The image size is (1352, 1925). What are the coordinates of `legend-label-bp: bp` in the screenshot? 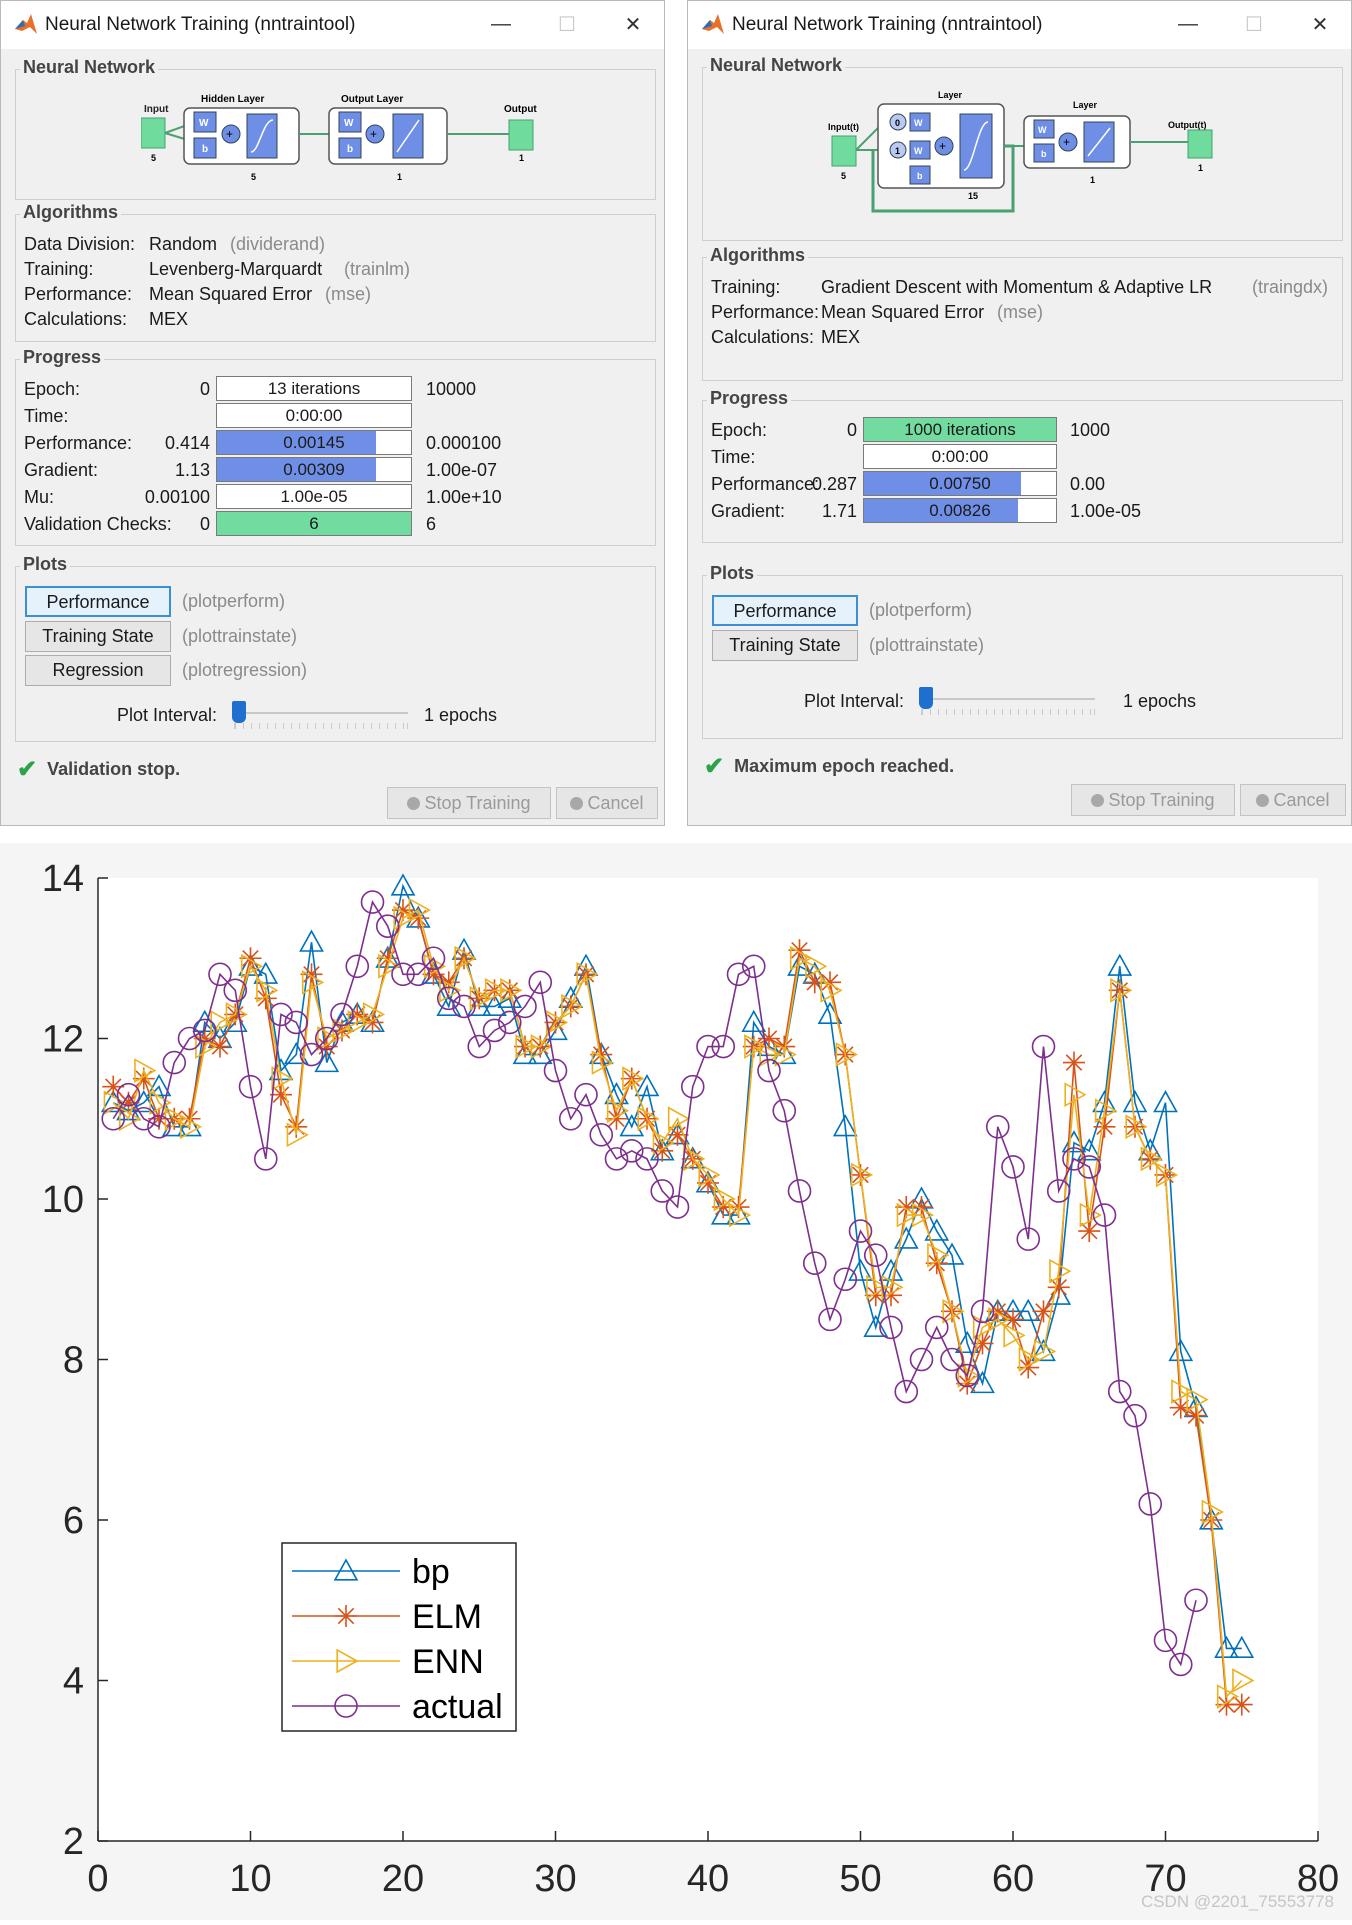 It's located at (431, 1572).